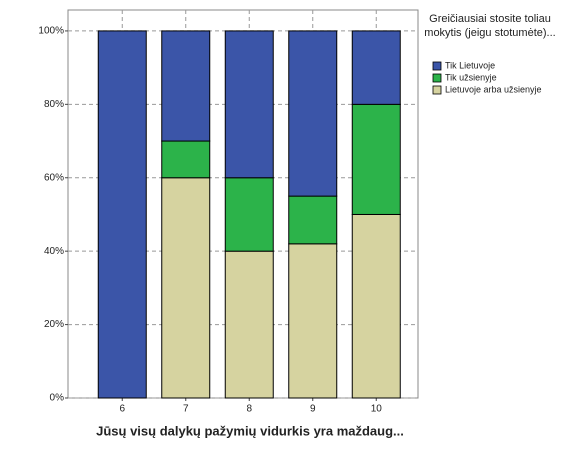  Describe the element at coordinates (122, 409) in the screenshot. I see `x-tick-label: 6` at that location.